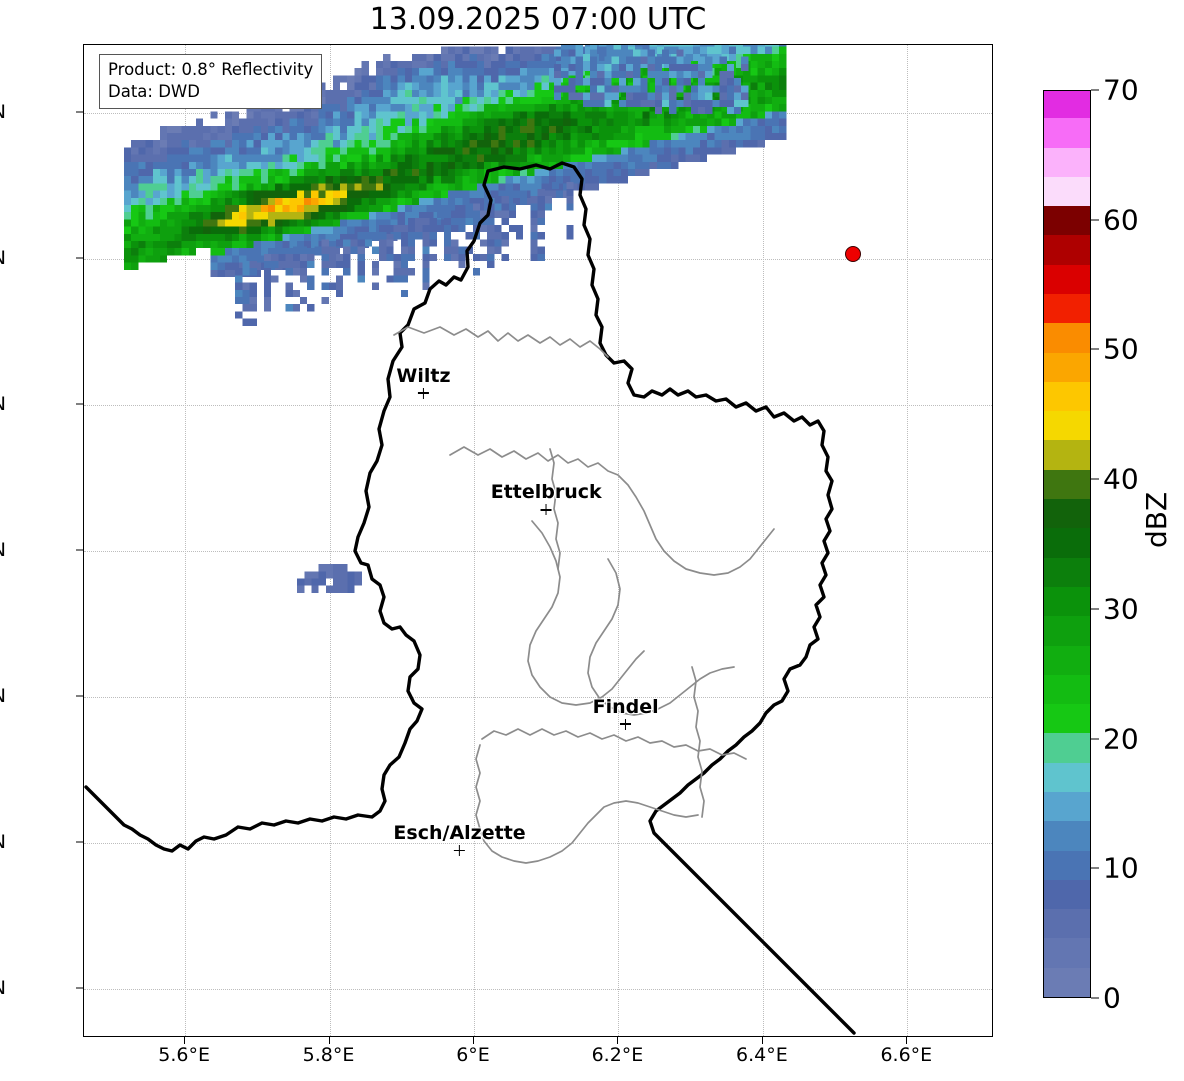 The image size is (1184, 1081). Describe the element at coordinates (762, 1040) in the screenshot. I see `longitude-tick-mark` at that location.